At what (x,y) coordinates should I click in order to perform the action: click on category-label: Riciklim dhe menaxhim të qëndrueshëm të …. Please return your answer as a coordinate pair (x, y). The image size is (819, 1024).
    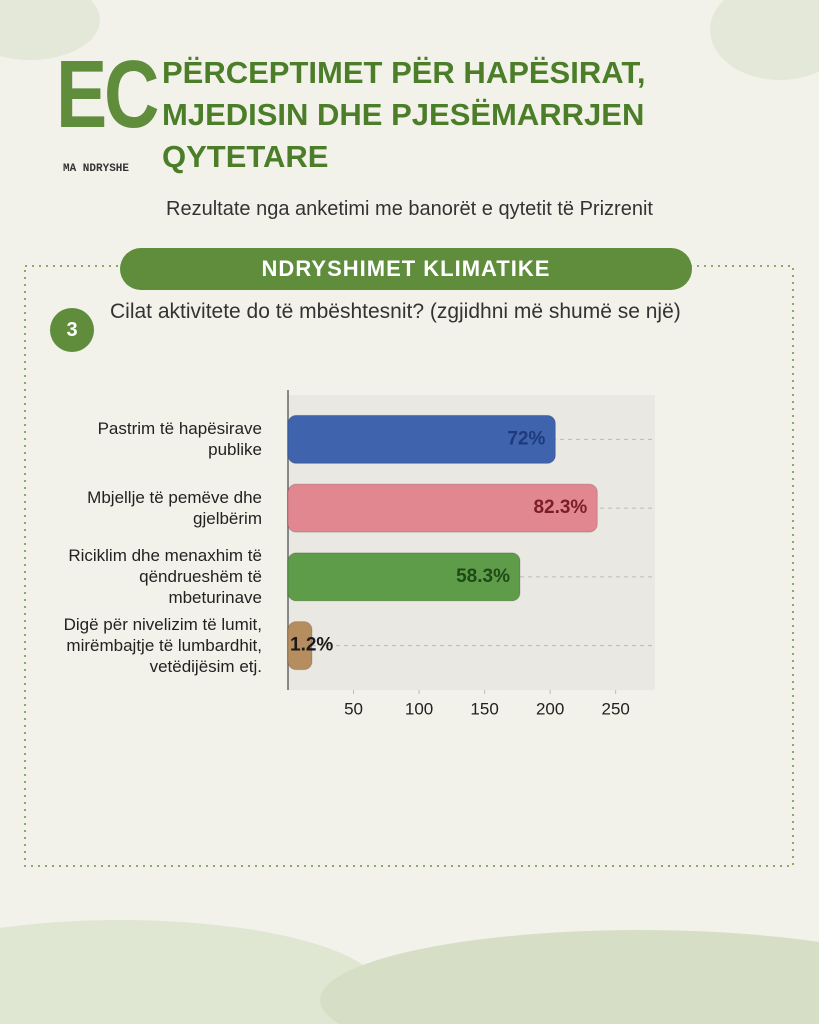
    Looking at the image, I should click on (165, 577).